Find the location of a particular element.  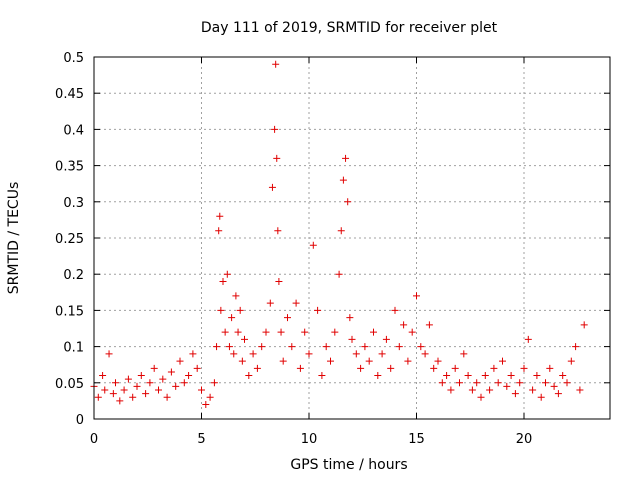

y-tick-label: 0 is located at coordinates (80, 420).